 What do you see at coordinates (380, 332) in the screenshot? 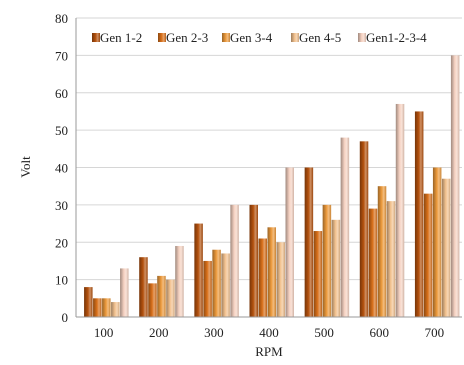
I see `x-tick-label: 600` at bounding box center [380, 332].